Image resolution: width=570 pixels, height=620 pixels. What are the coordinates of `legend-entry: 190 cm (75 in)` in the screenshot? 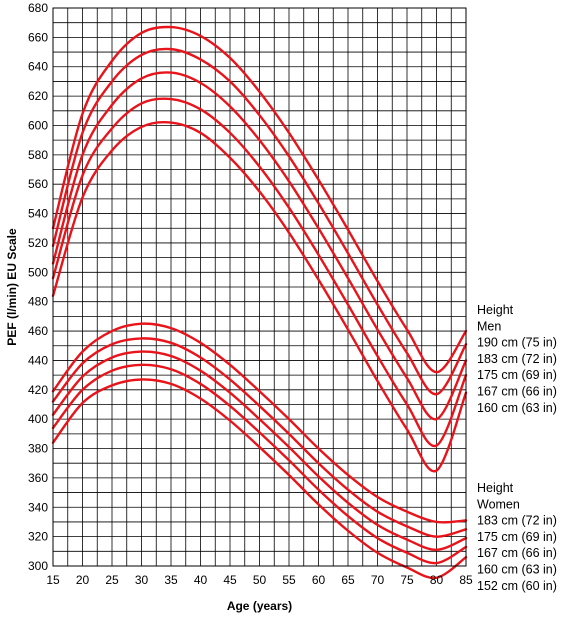 It's located at (517, 343).